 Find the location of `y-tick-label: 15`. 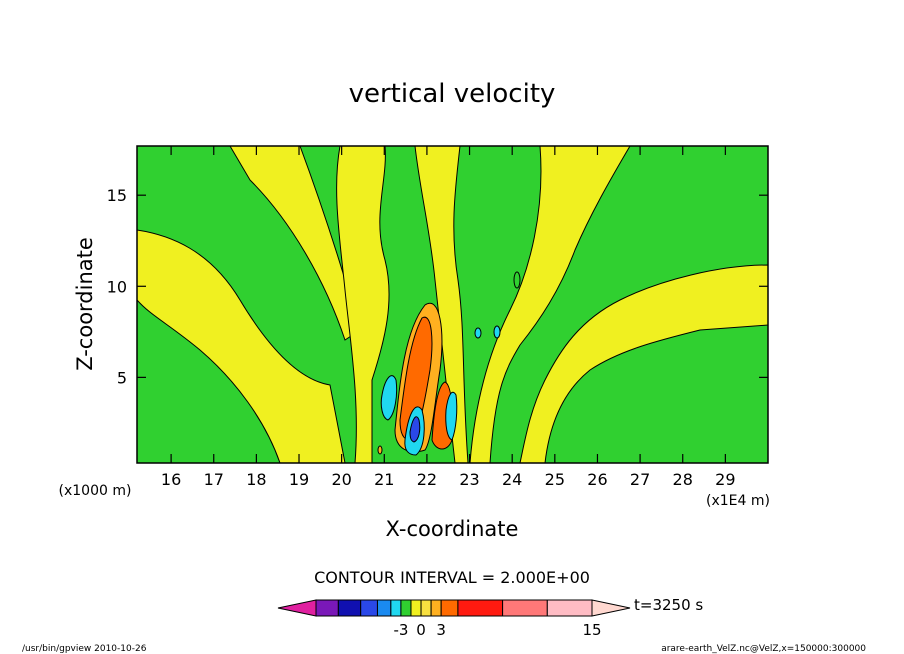

y-tick-label: 15 is located at coordinates (117, 195).